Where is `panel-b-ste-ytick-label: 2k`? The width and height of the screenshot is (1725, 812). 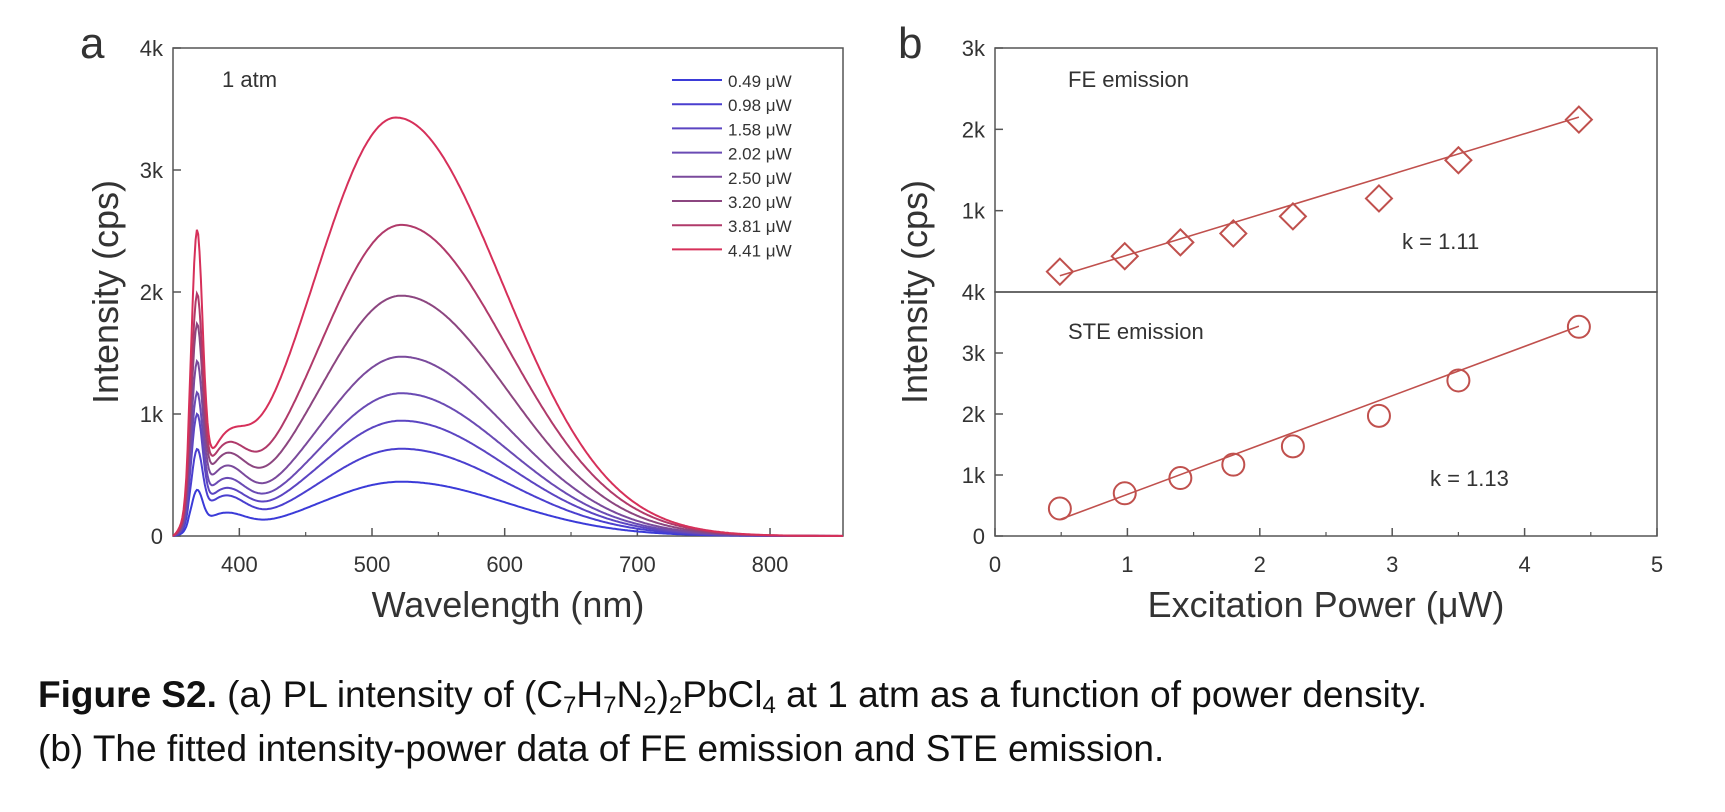
panel-b-ste-ytick-label: 2k is located at coordinates (974, 414).